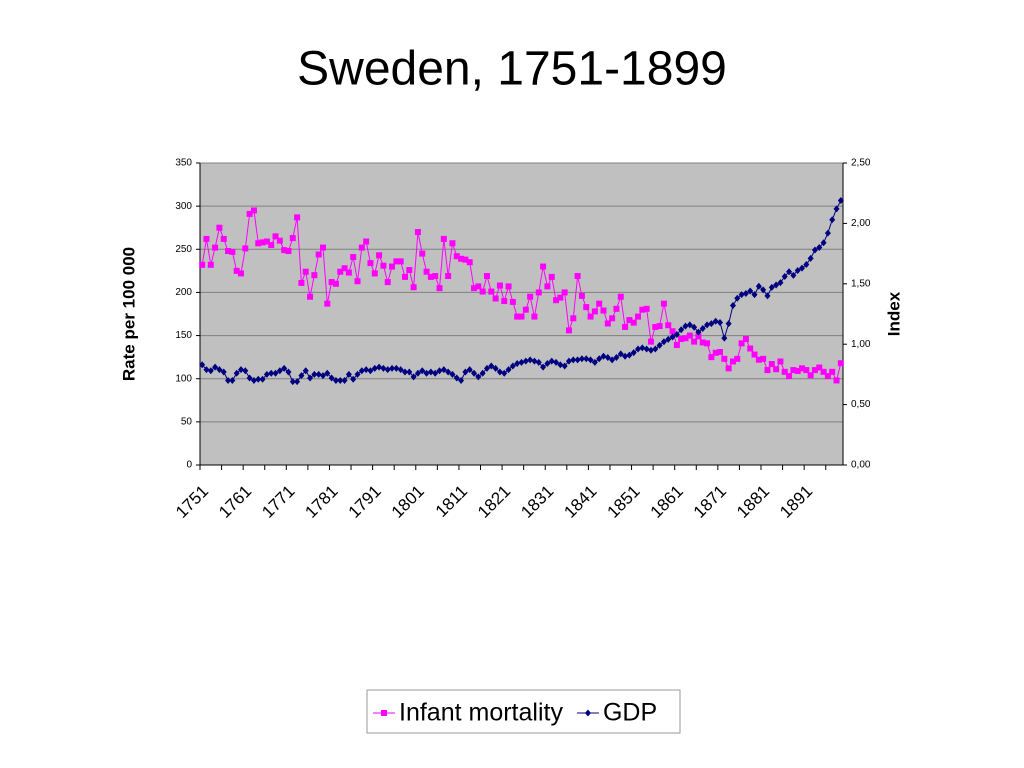 The height and width of the screenshot is (768, 1024). What do you see at coordinates (753, 502) in the screenshot?
I see `x-tick-label: 1881` at bounding box center [753, 502].